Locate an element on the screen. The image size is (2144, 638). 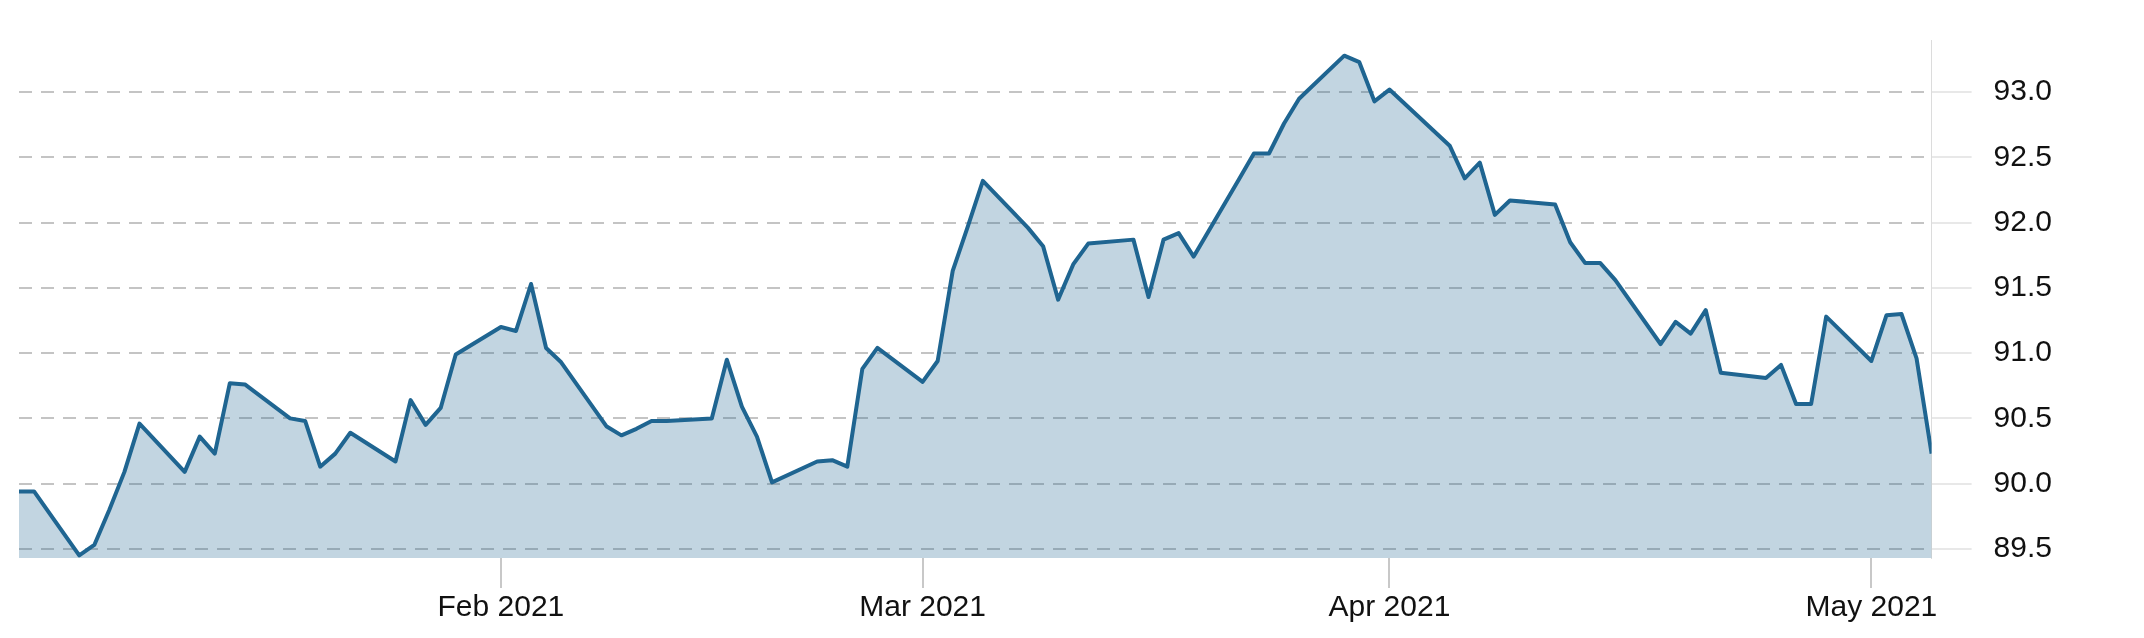
y-tick-label: 90.5 is located at coordinates (2022, 416).